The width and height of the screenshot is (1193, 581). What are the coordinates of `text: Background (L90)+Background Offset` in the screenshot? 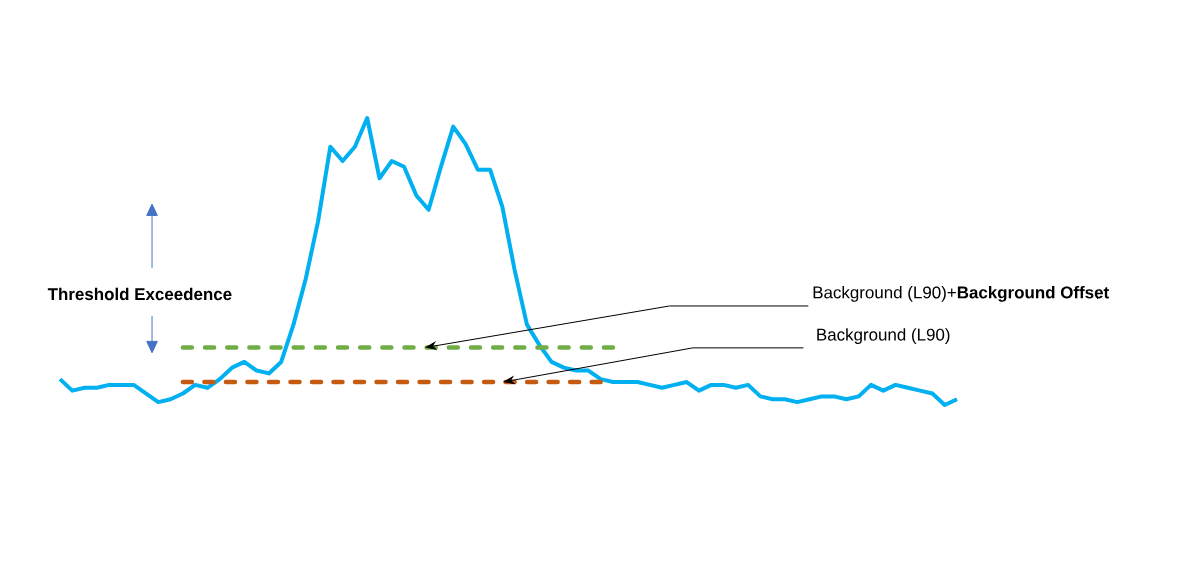 It's located at (961, 293).